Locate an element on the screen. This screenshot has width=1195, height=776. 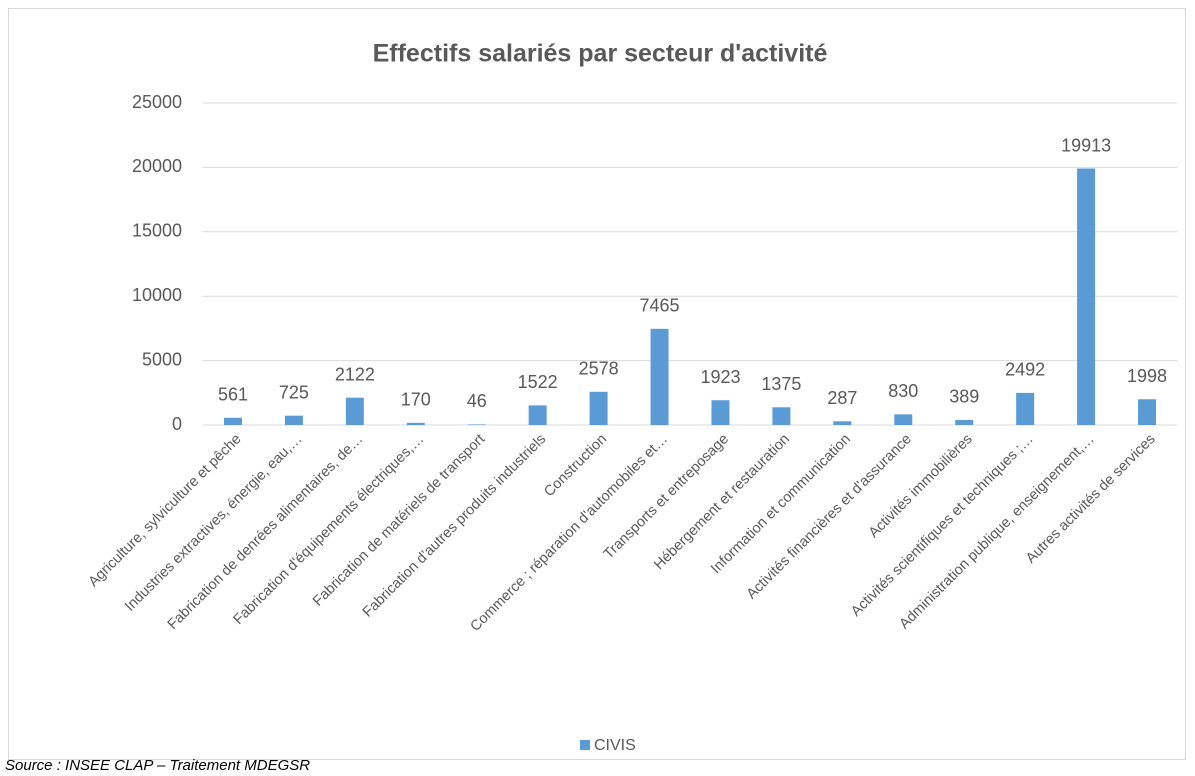
y-tick-label: 0 is located at coordinates (177, 424).